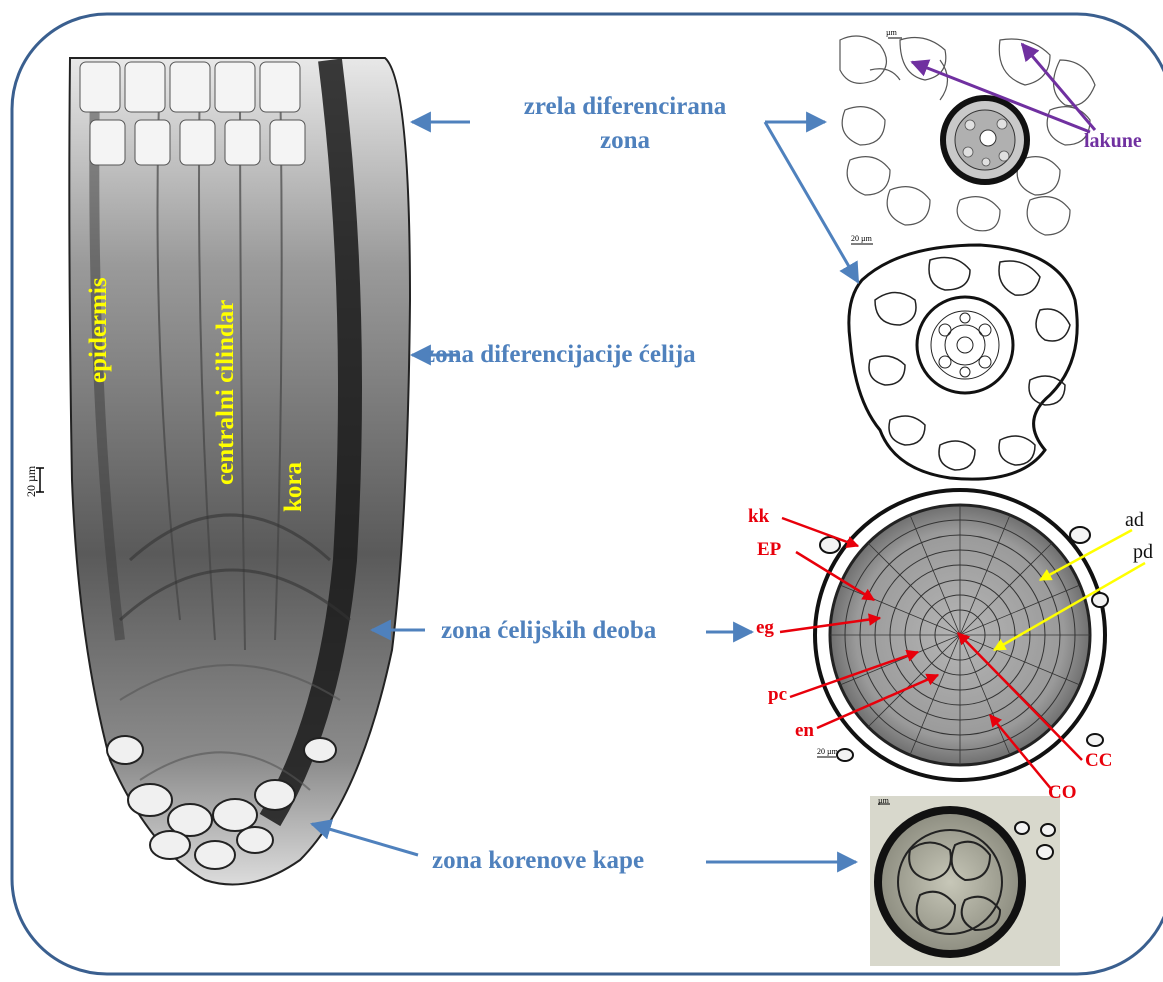 Image resolution: width=1163 pixels, height=982 pixels. Describe the element at coordinates (560, 354) in the screenshot. I see `differentiation-zone-label: zona diferencijacije ćelija` at that location.